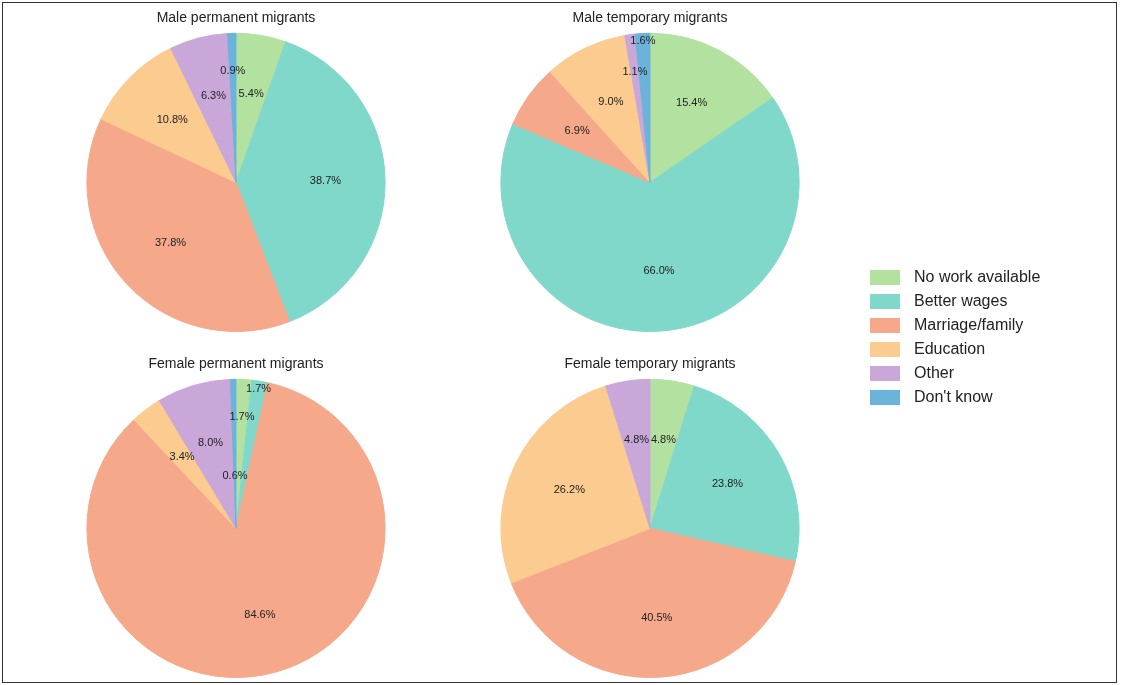  What do you see at coordinates (182, 456) in the screenshot?
I see `data-label: 3.4%` at bounding box center [182, 456].